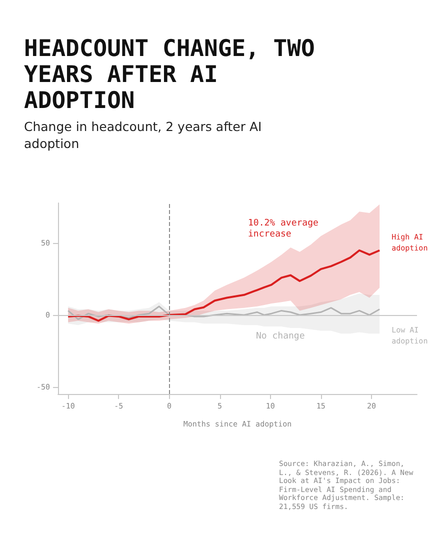  What do you see at coordinates (280, 337) in the screenshot?
I see `annotation: No change` at bounding box center [280, 337].